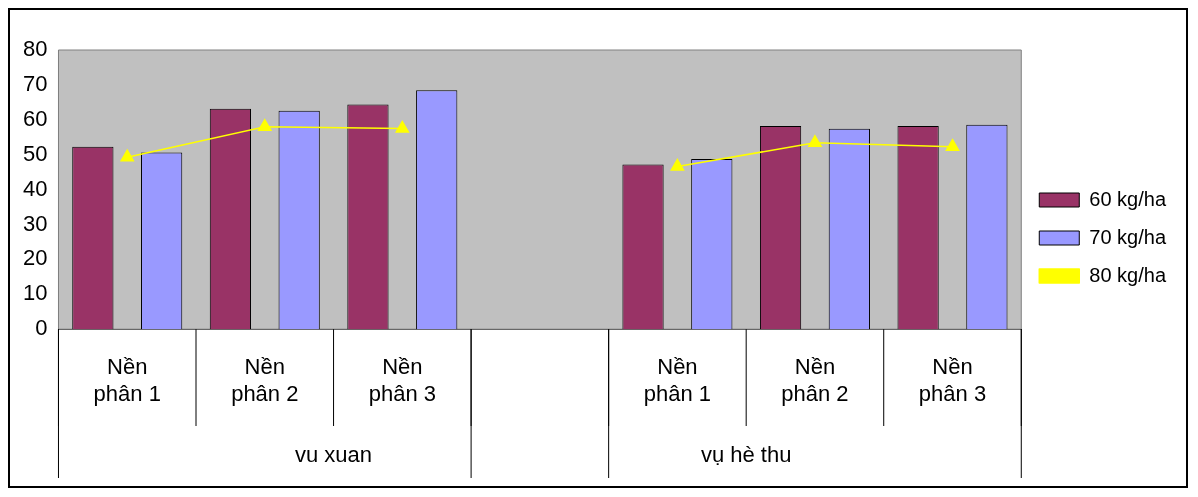  I want to click on legend-label: 70 kg/ha, so click(1128, 236).